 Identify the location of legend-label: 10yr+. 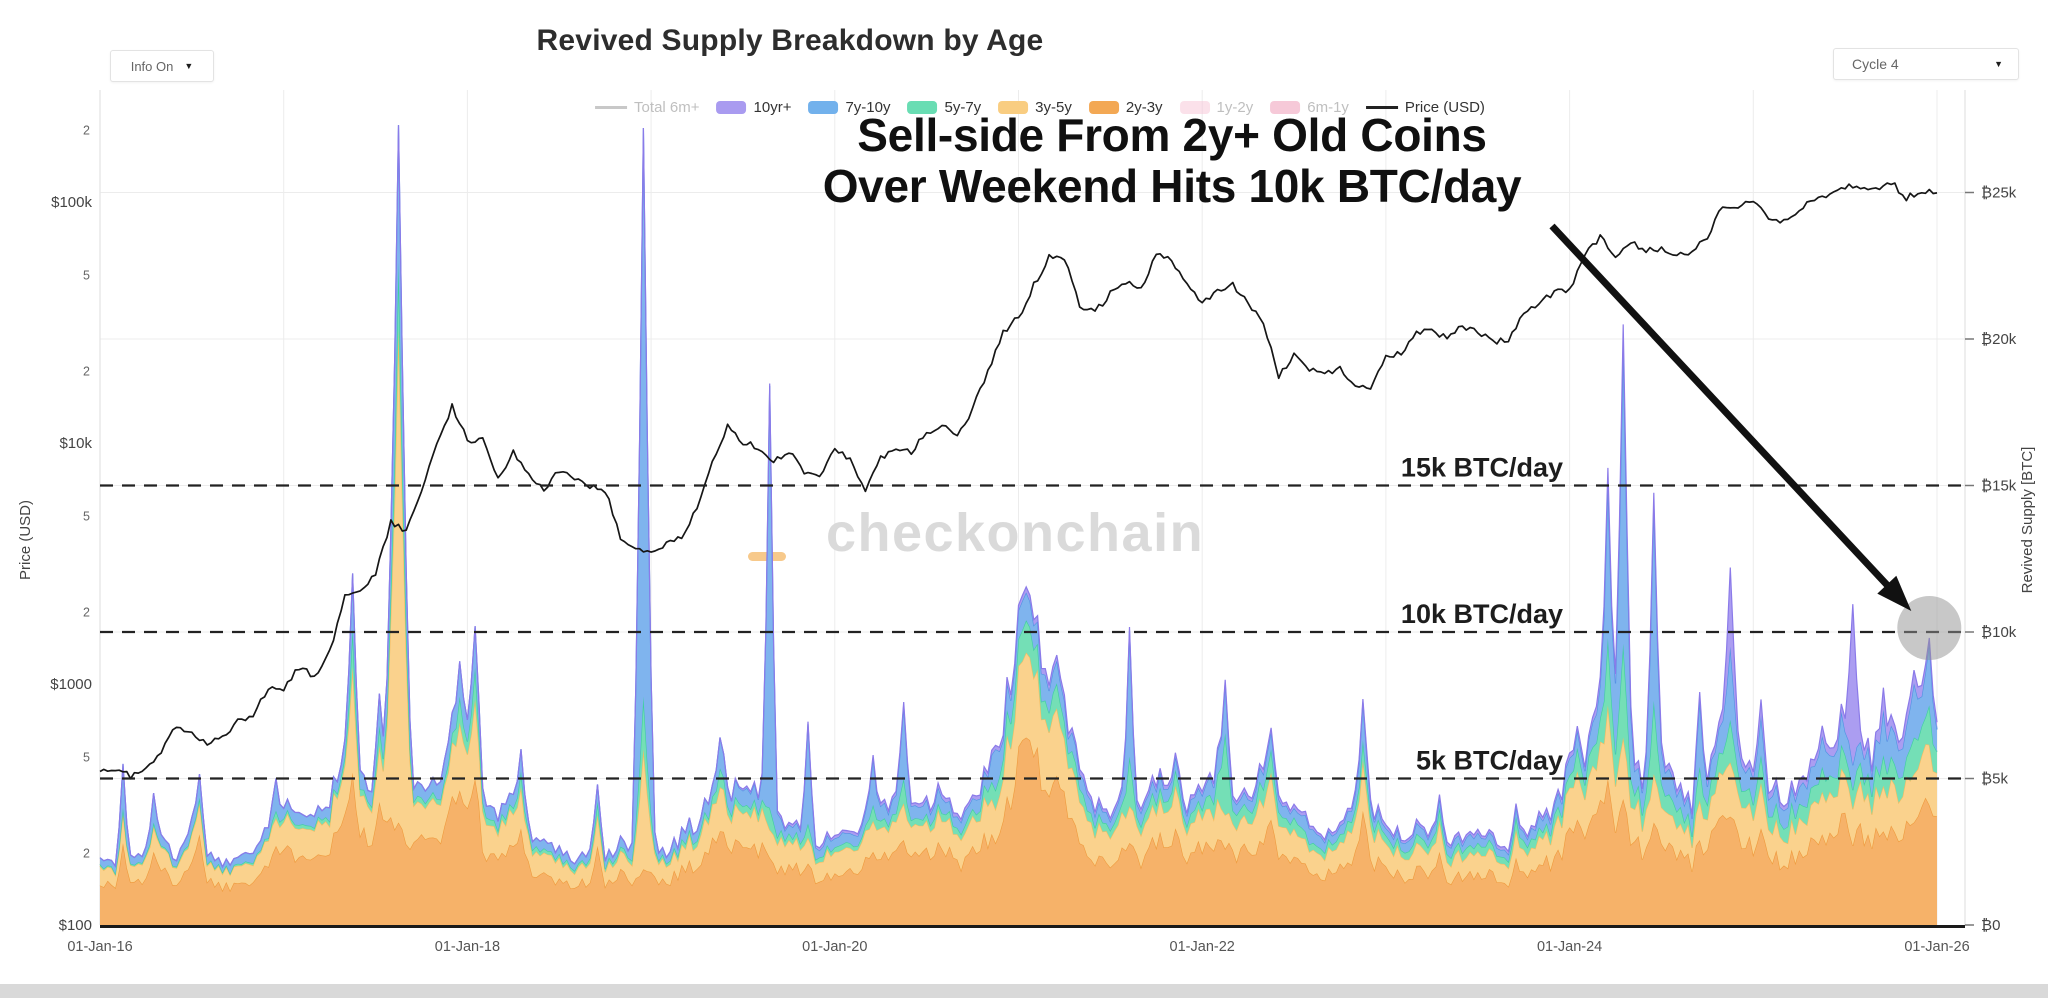
(772, 107).